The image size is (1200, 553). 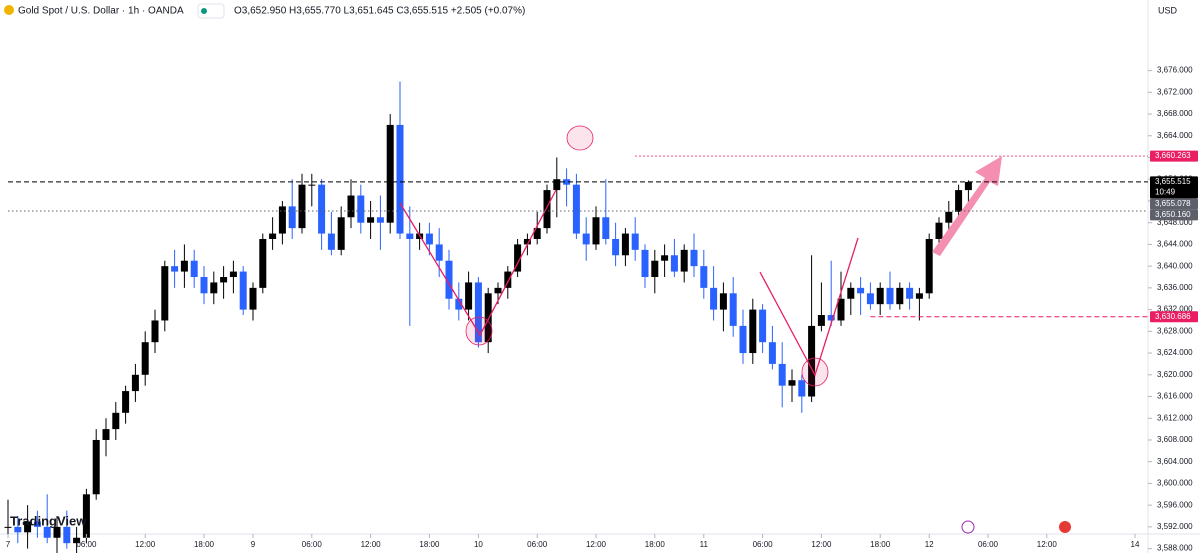 What do you see at coordinates (1175, 330) in the screenshot?
I see `y-tick-label: 3,628.000` at bounding box center [1175, 330].